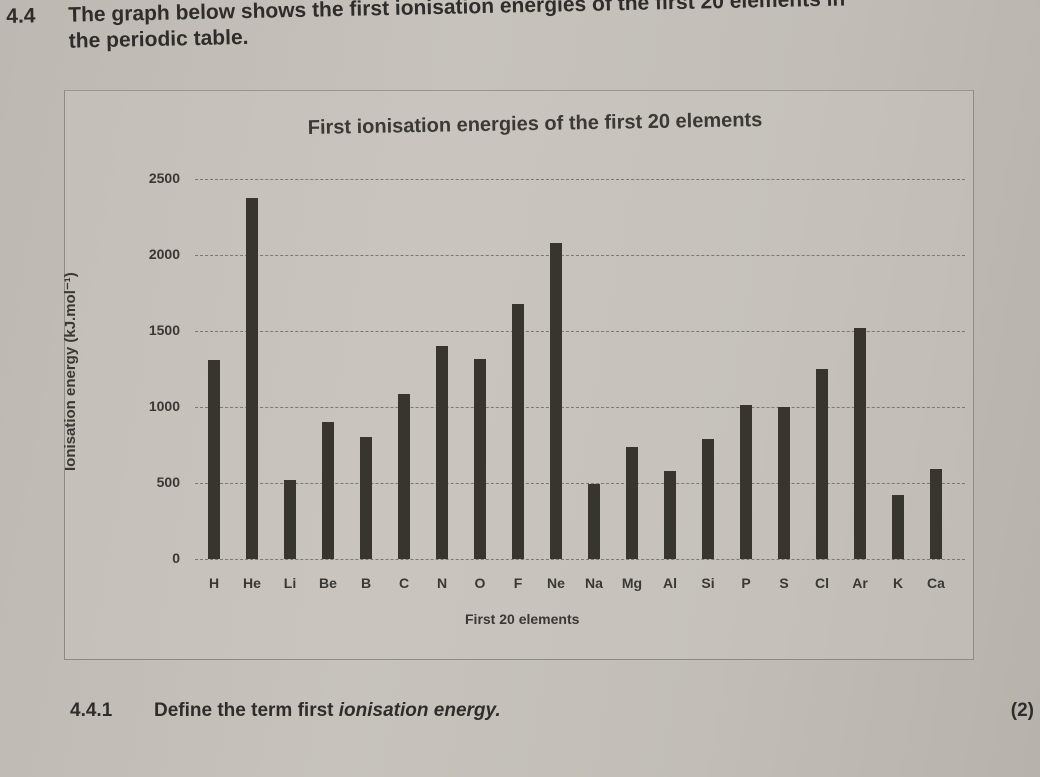 The height and width of the screenshot is (777, 1040). Describe the element at coordinates (898, 527) in the screenshot. I see `bar-k` at that location.